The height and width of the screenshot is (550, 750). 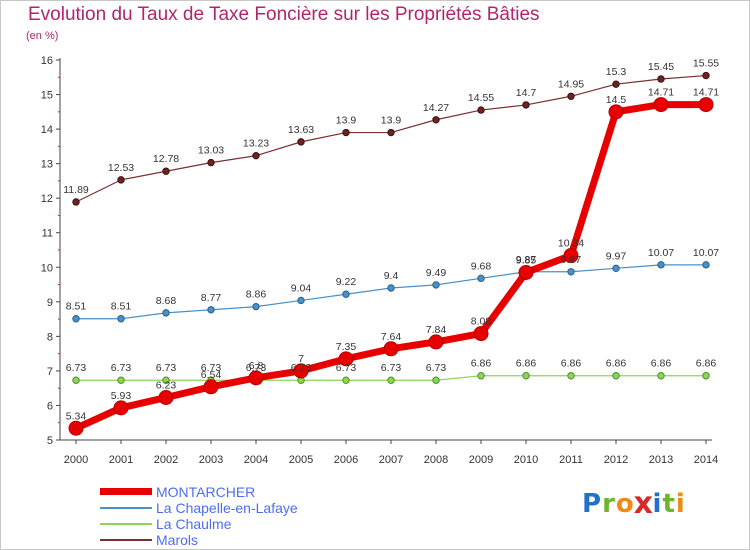 I want to click on data-label-marols: 14.27, so click(x=436, y=108).